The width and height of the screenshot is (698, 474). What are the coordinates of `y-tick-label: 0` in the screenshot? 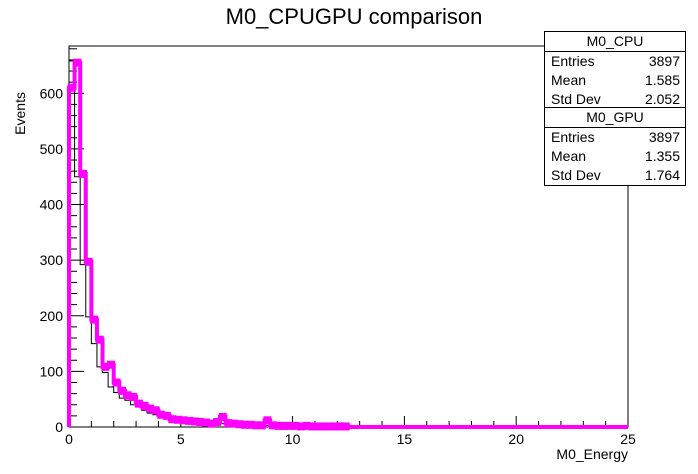 It's located at (59, 427).